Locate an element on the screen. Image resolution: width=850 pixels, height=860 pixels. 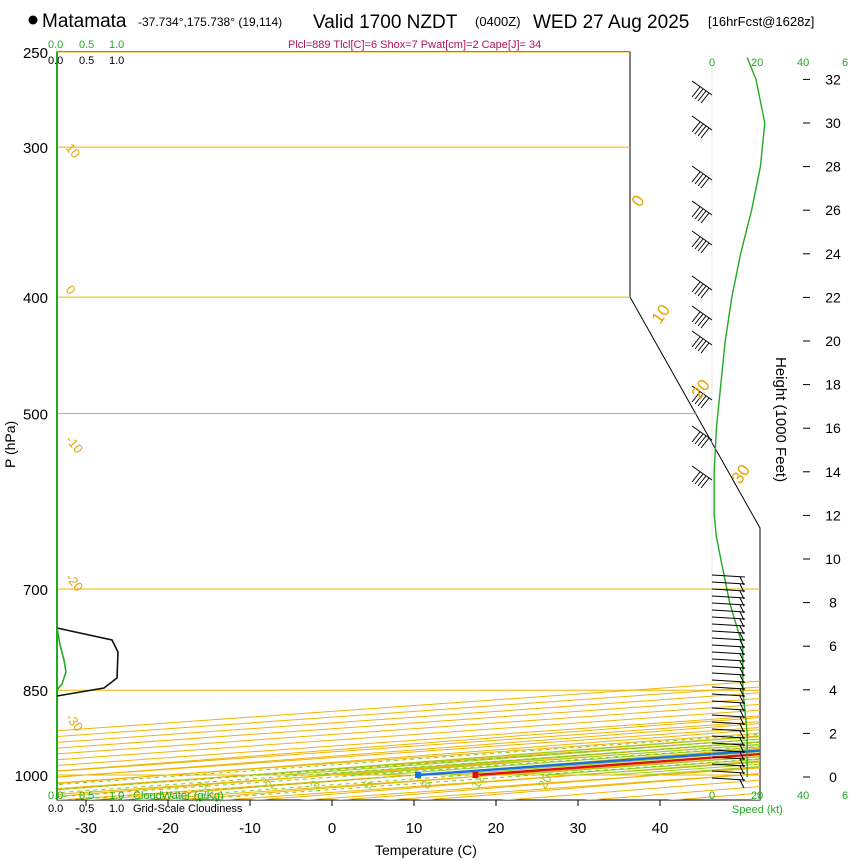
valid-utc: (0400Z) is located at coordinates (498, 21).